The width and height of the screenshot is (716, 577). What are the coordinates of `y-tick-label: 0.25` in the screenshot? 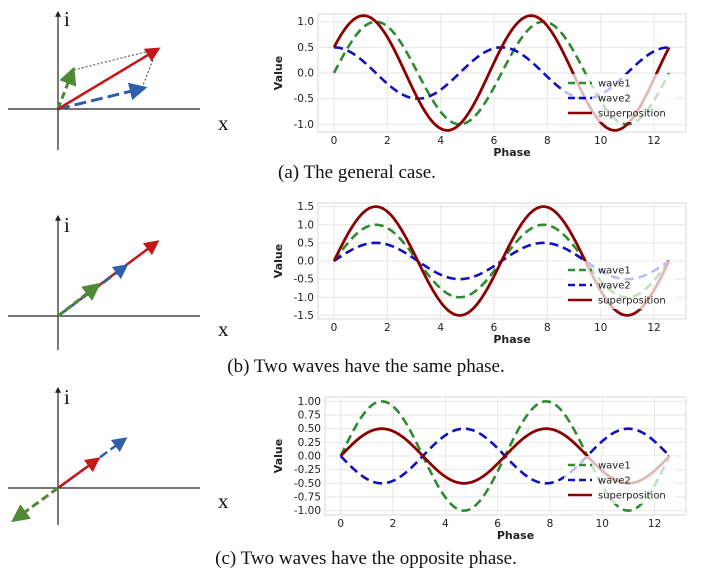 It's located at (309, 443).